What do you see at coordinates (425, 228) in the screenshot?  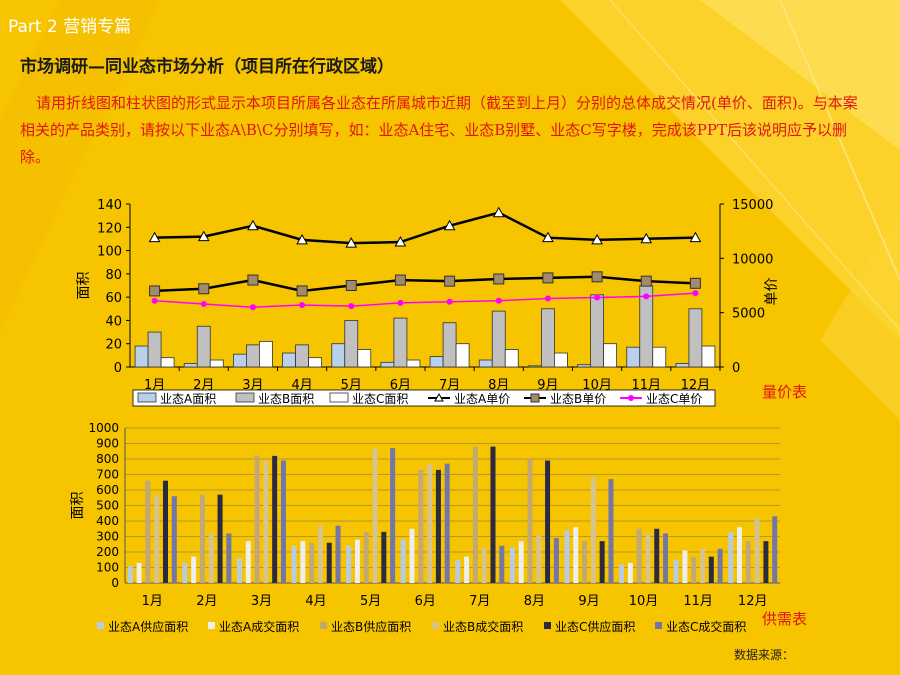 I see `line-业态A单价` at bounding box center [425, 228].